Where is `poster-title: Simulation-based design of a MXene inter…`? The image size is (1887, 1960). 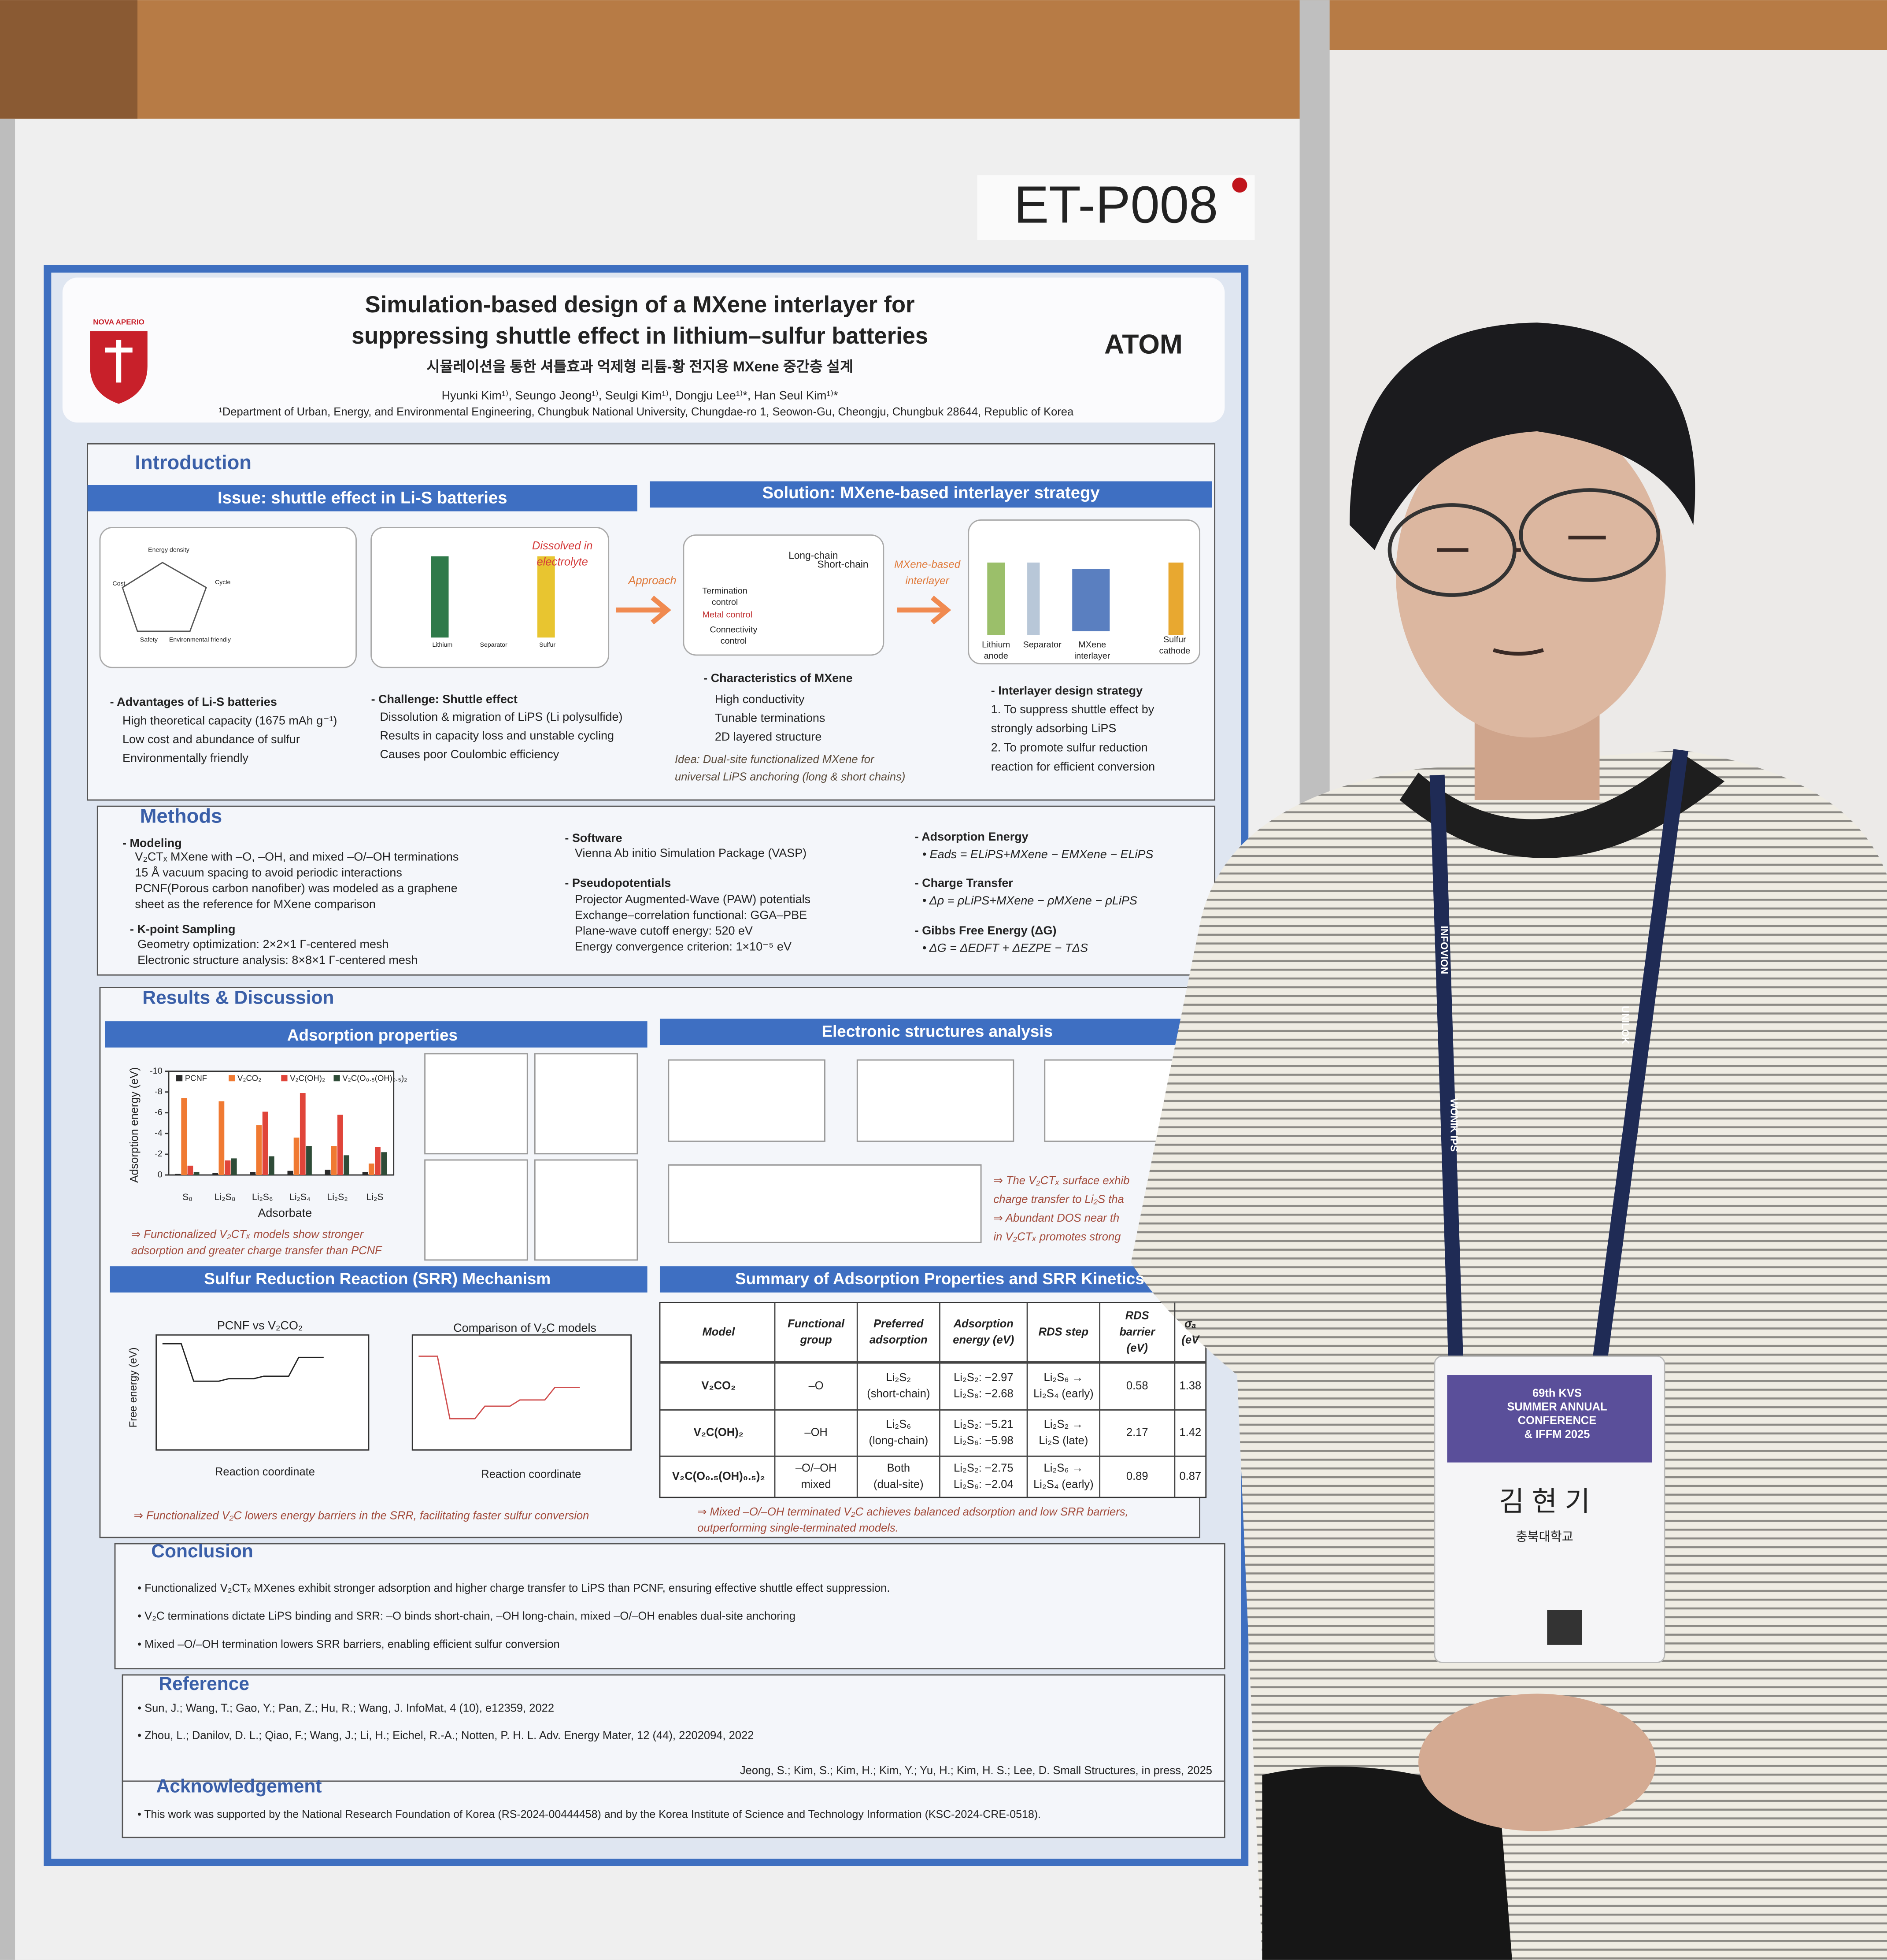 poster-title: Simulation-based design of a MXene inter… is located at coordinates (640, 305).